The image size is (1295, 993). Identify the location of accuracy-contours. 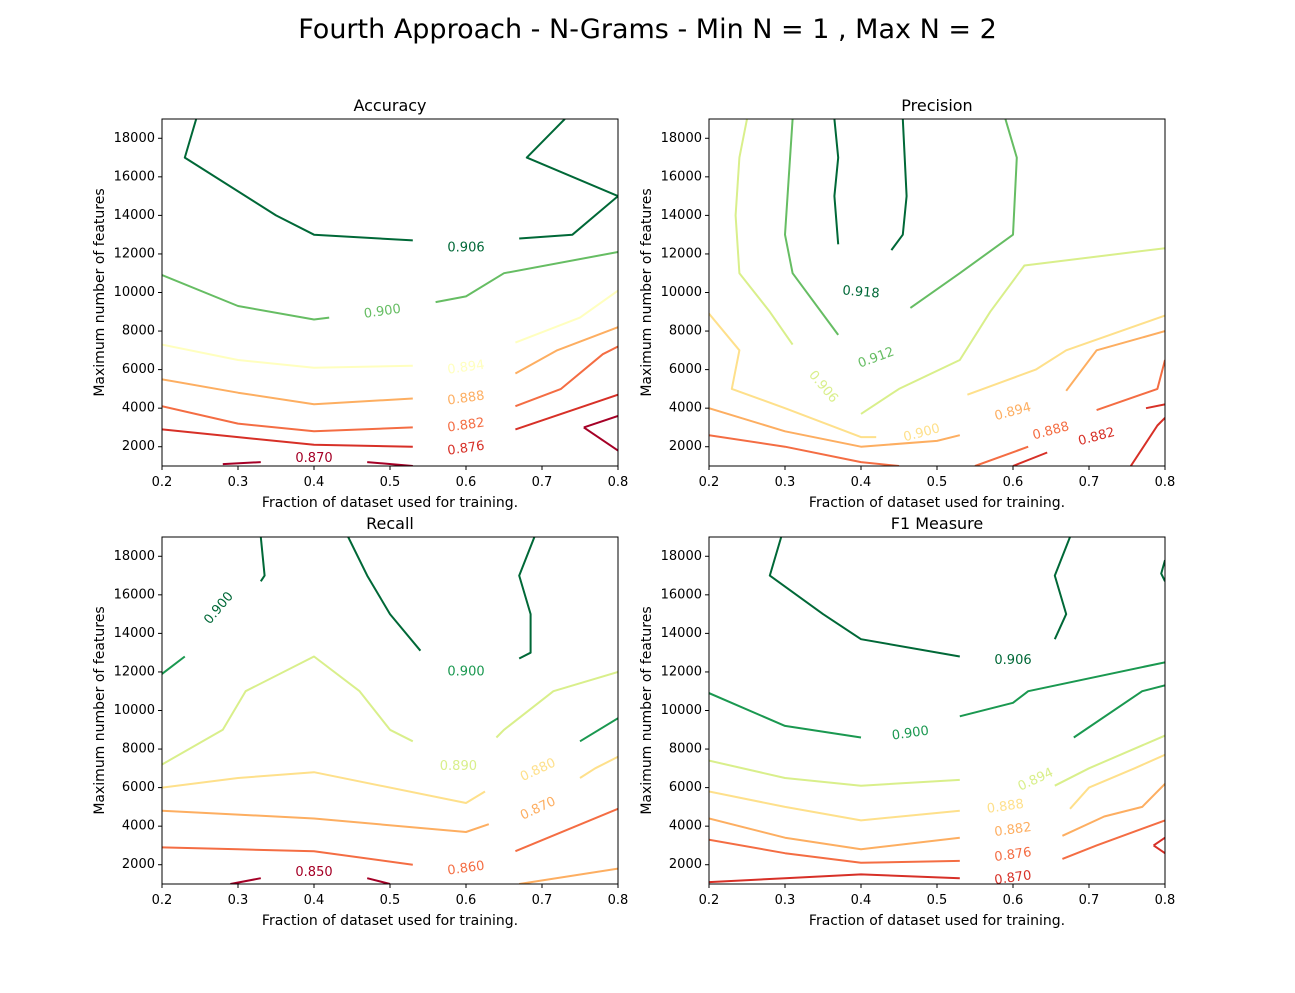
(390, 292).